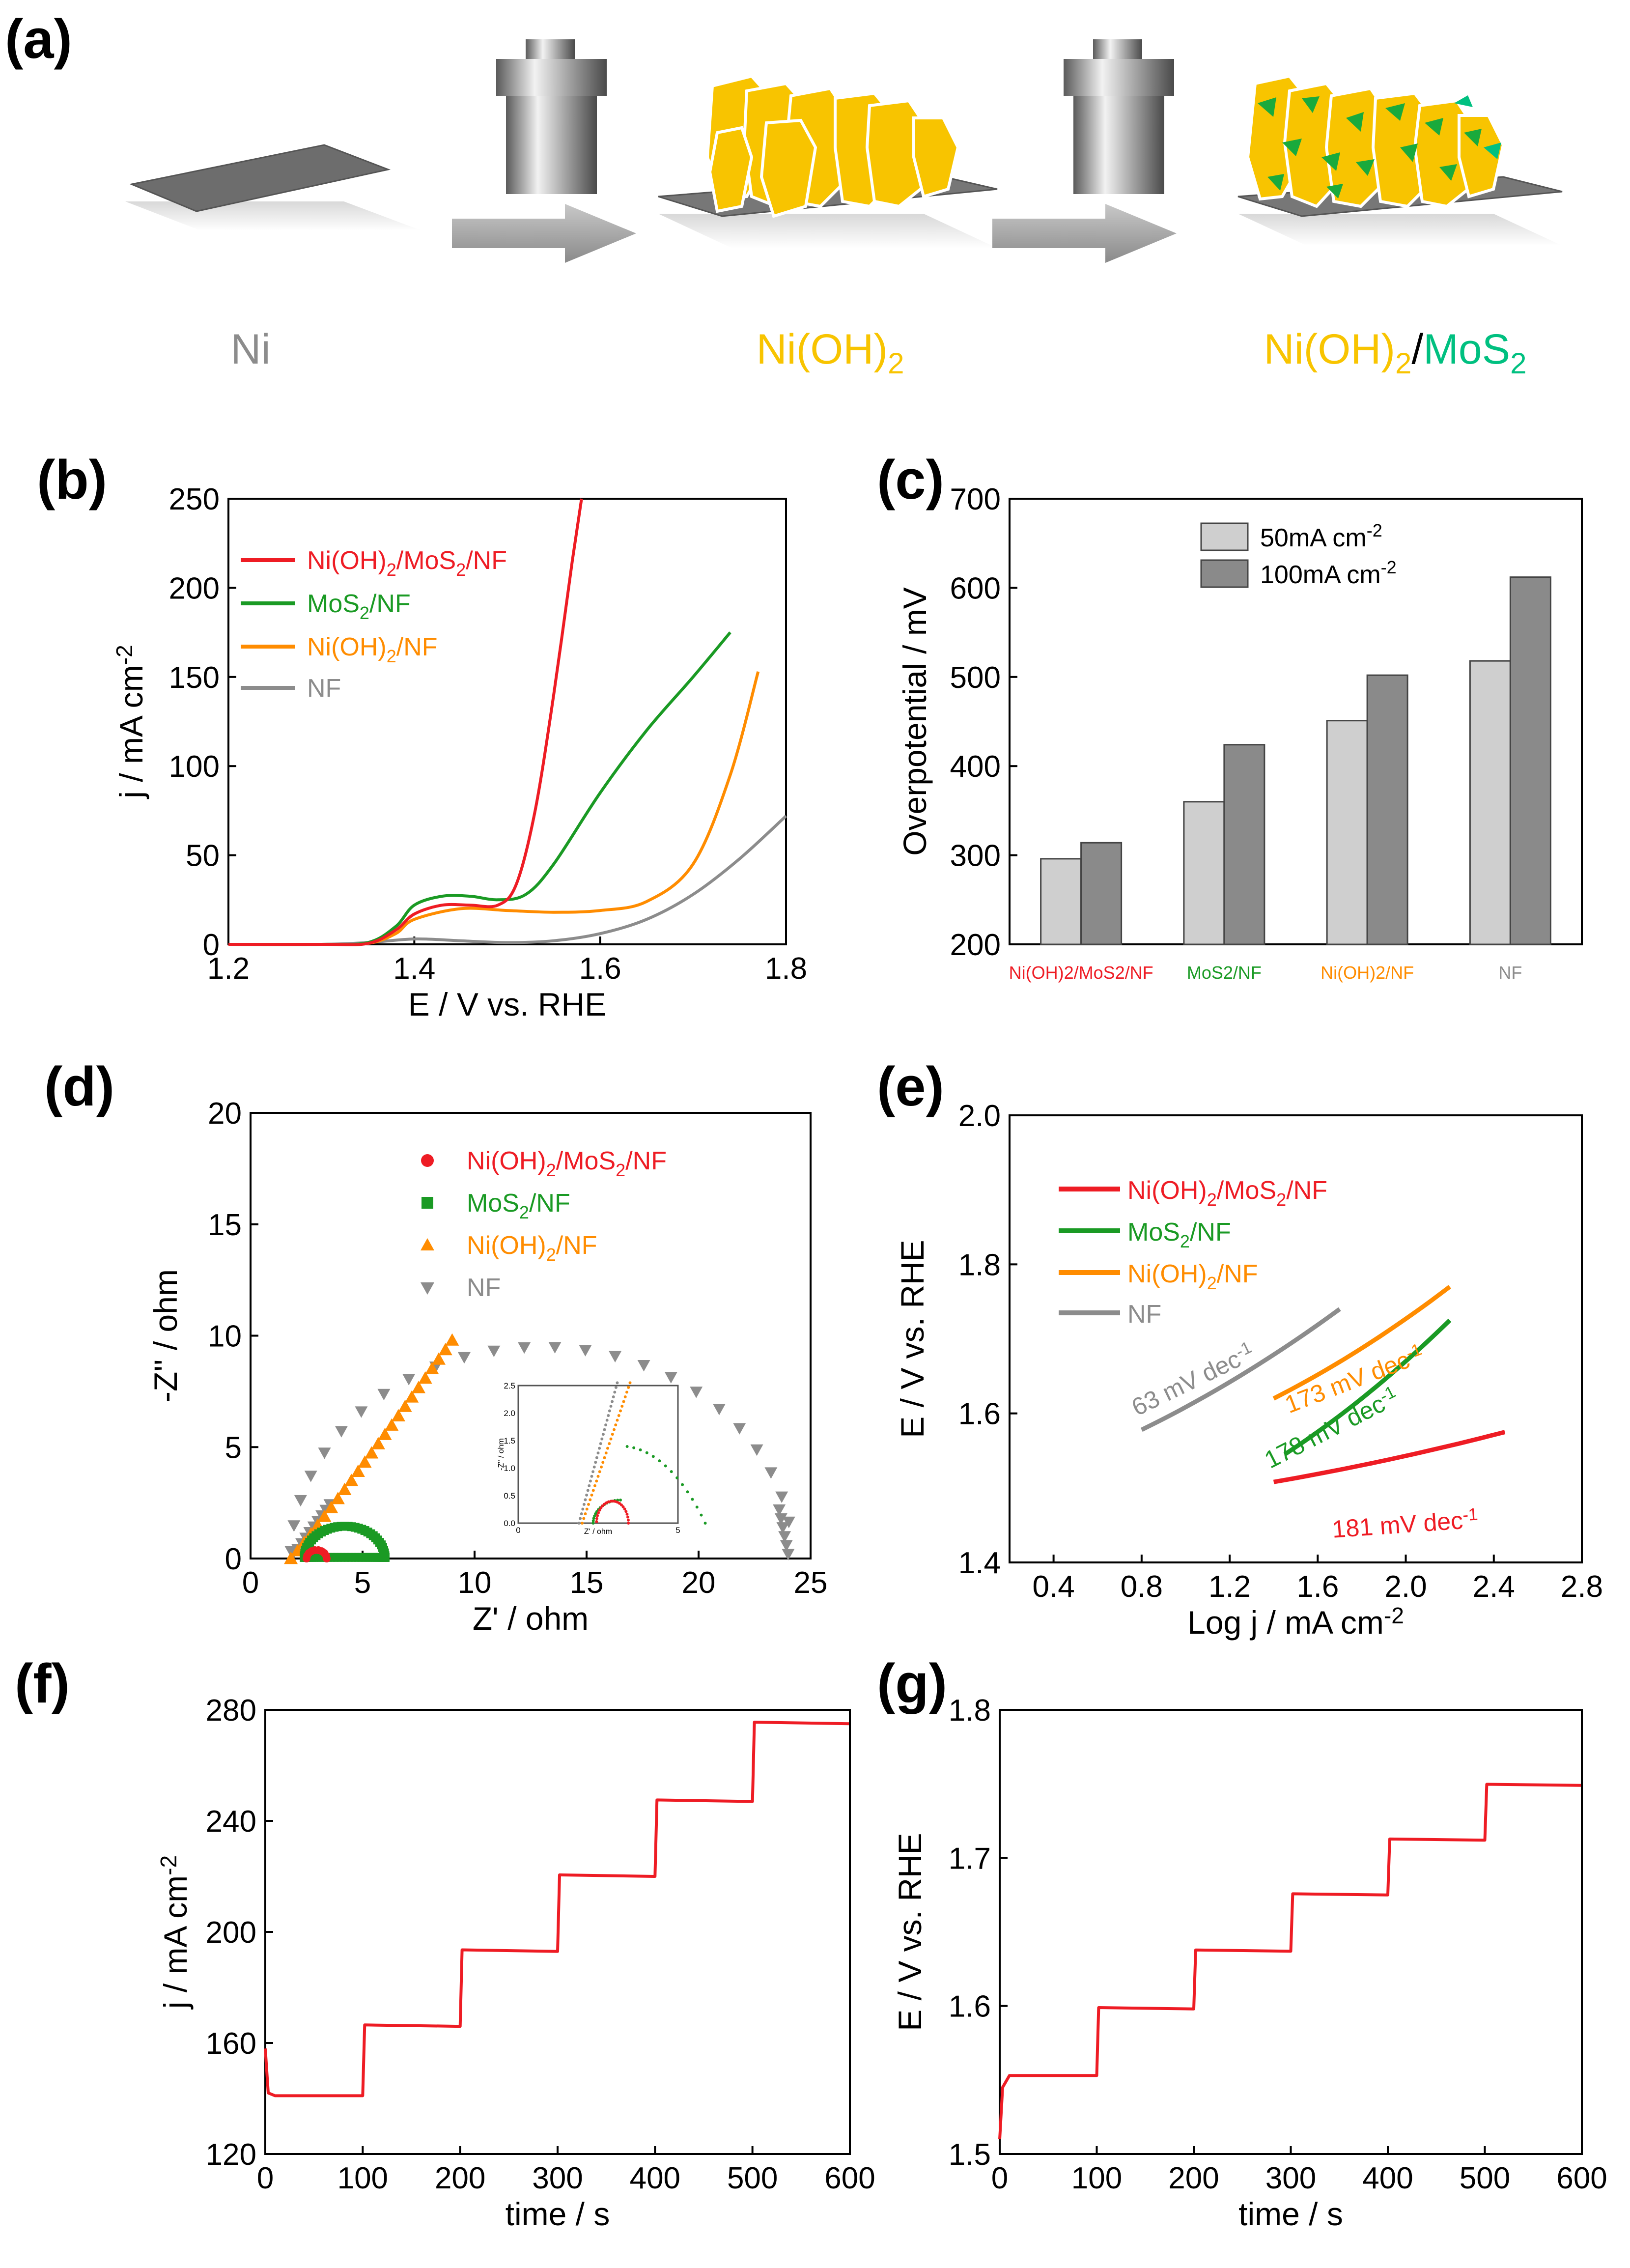 The image size is (1630, 2268). What do you see at coordinates (130, 722) in the screenshot?
I see `y-axis-label: j / mA cm-2` at bounding box center [130, 722].